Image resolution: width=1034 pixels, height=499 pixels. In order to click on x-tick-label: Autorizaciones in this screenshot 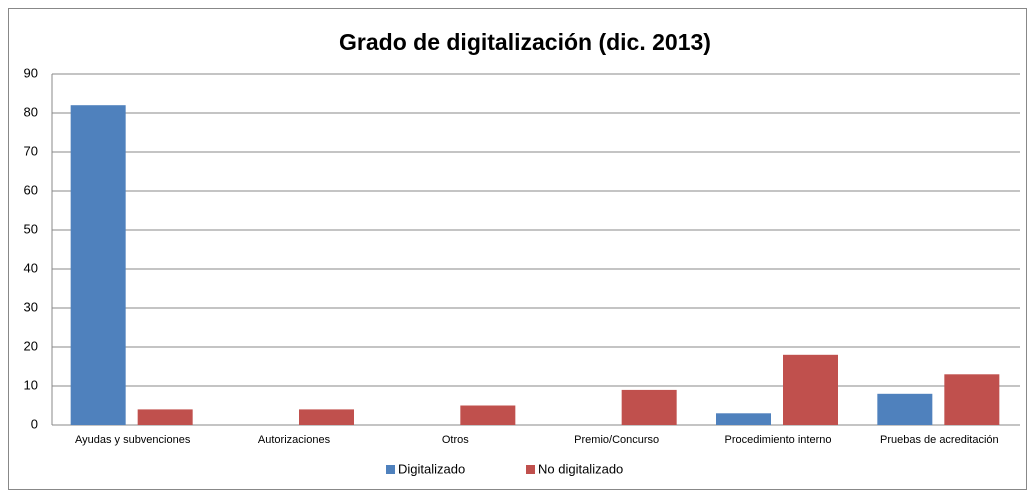, I will do `click(294, 440)`.